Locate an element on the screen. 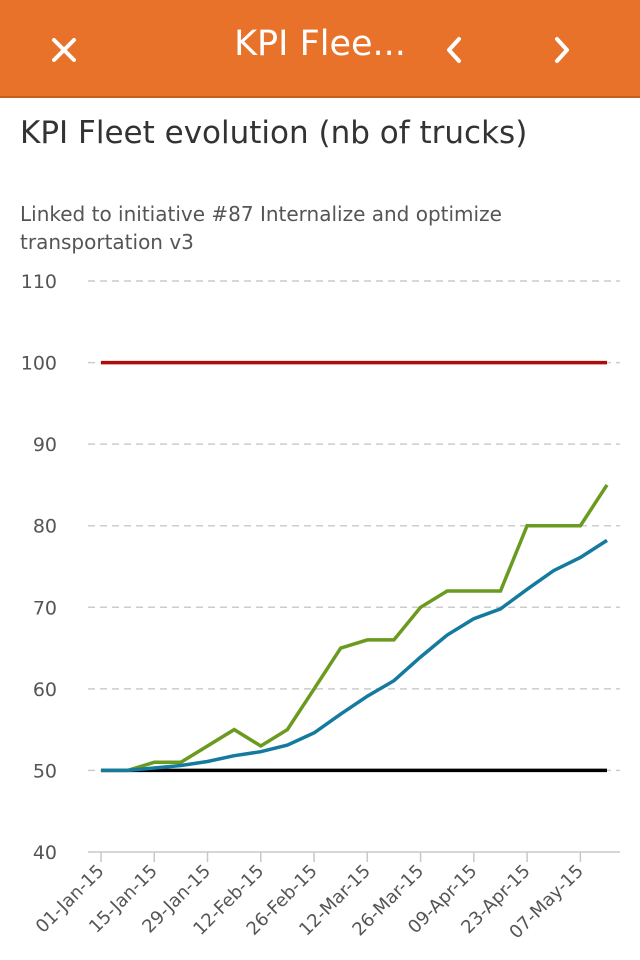 The height and width of the screenshot is (960, 640). close-icon is located at coordinates (64, 50).